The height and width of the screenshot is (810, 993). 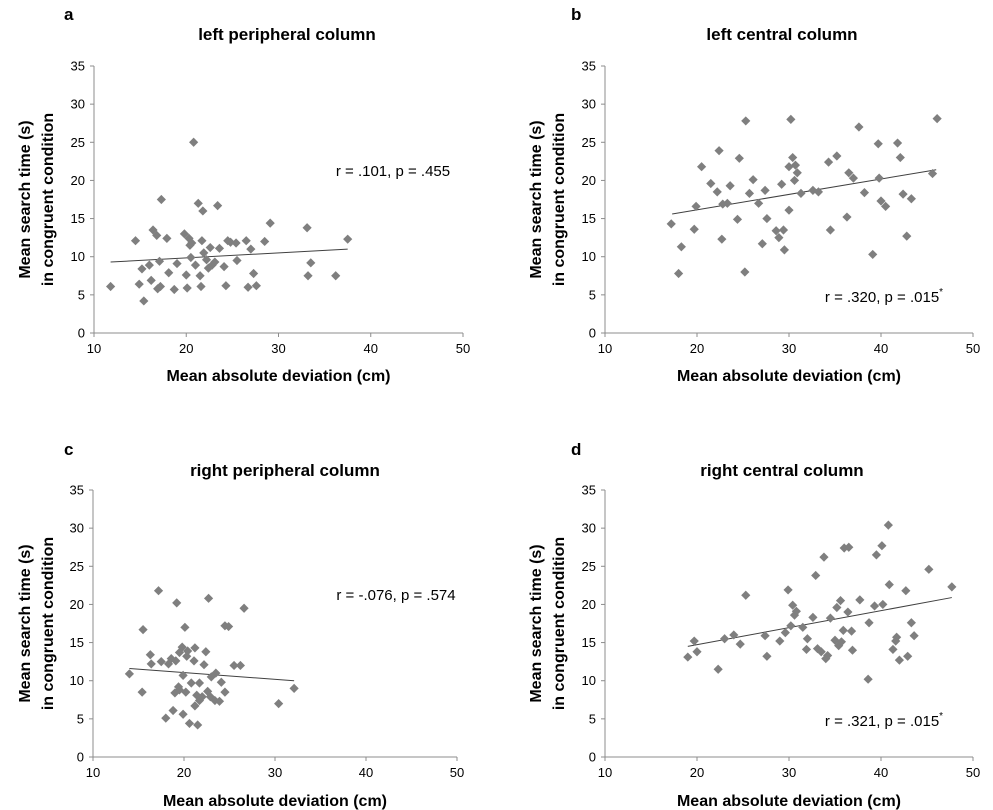 I want to click on x-tick-label: 10, so click(x=94, y=348).